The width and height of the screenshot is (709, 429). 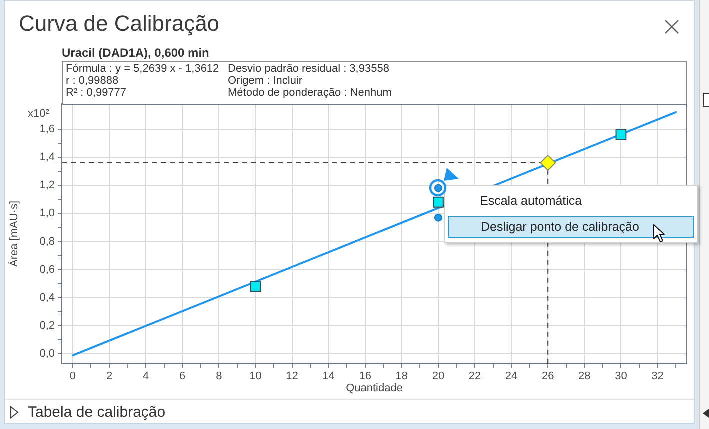 I want to click on x-tick-label: 0, so click(x=73, y=376).